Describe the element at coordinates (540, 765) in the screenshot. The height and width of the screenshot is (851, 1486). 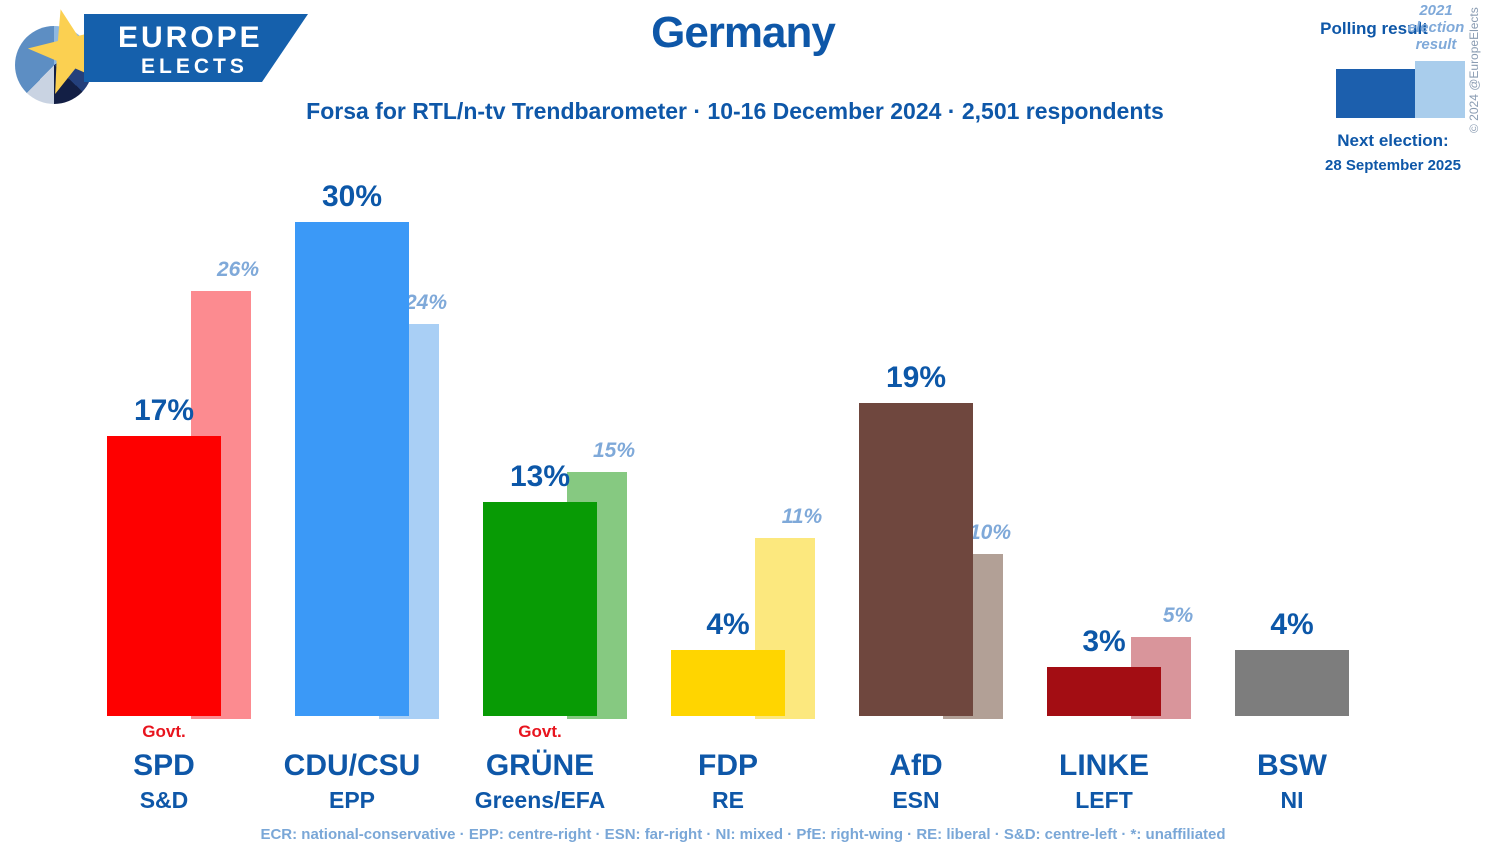
I see `party-name-label: GRÜNE` at that location.